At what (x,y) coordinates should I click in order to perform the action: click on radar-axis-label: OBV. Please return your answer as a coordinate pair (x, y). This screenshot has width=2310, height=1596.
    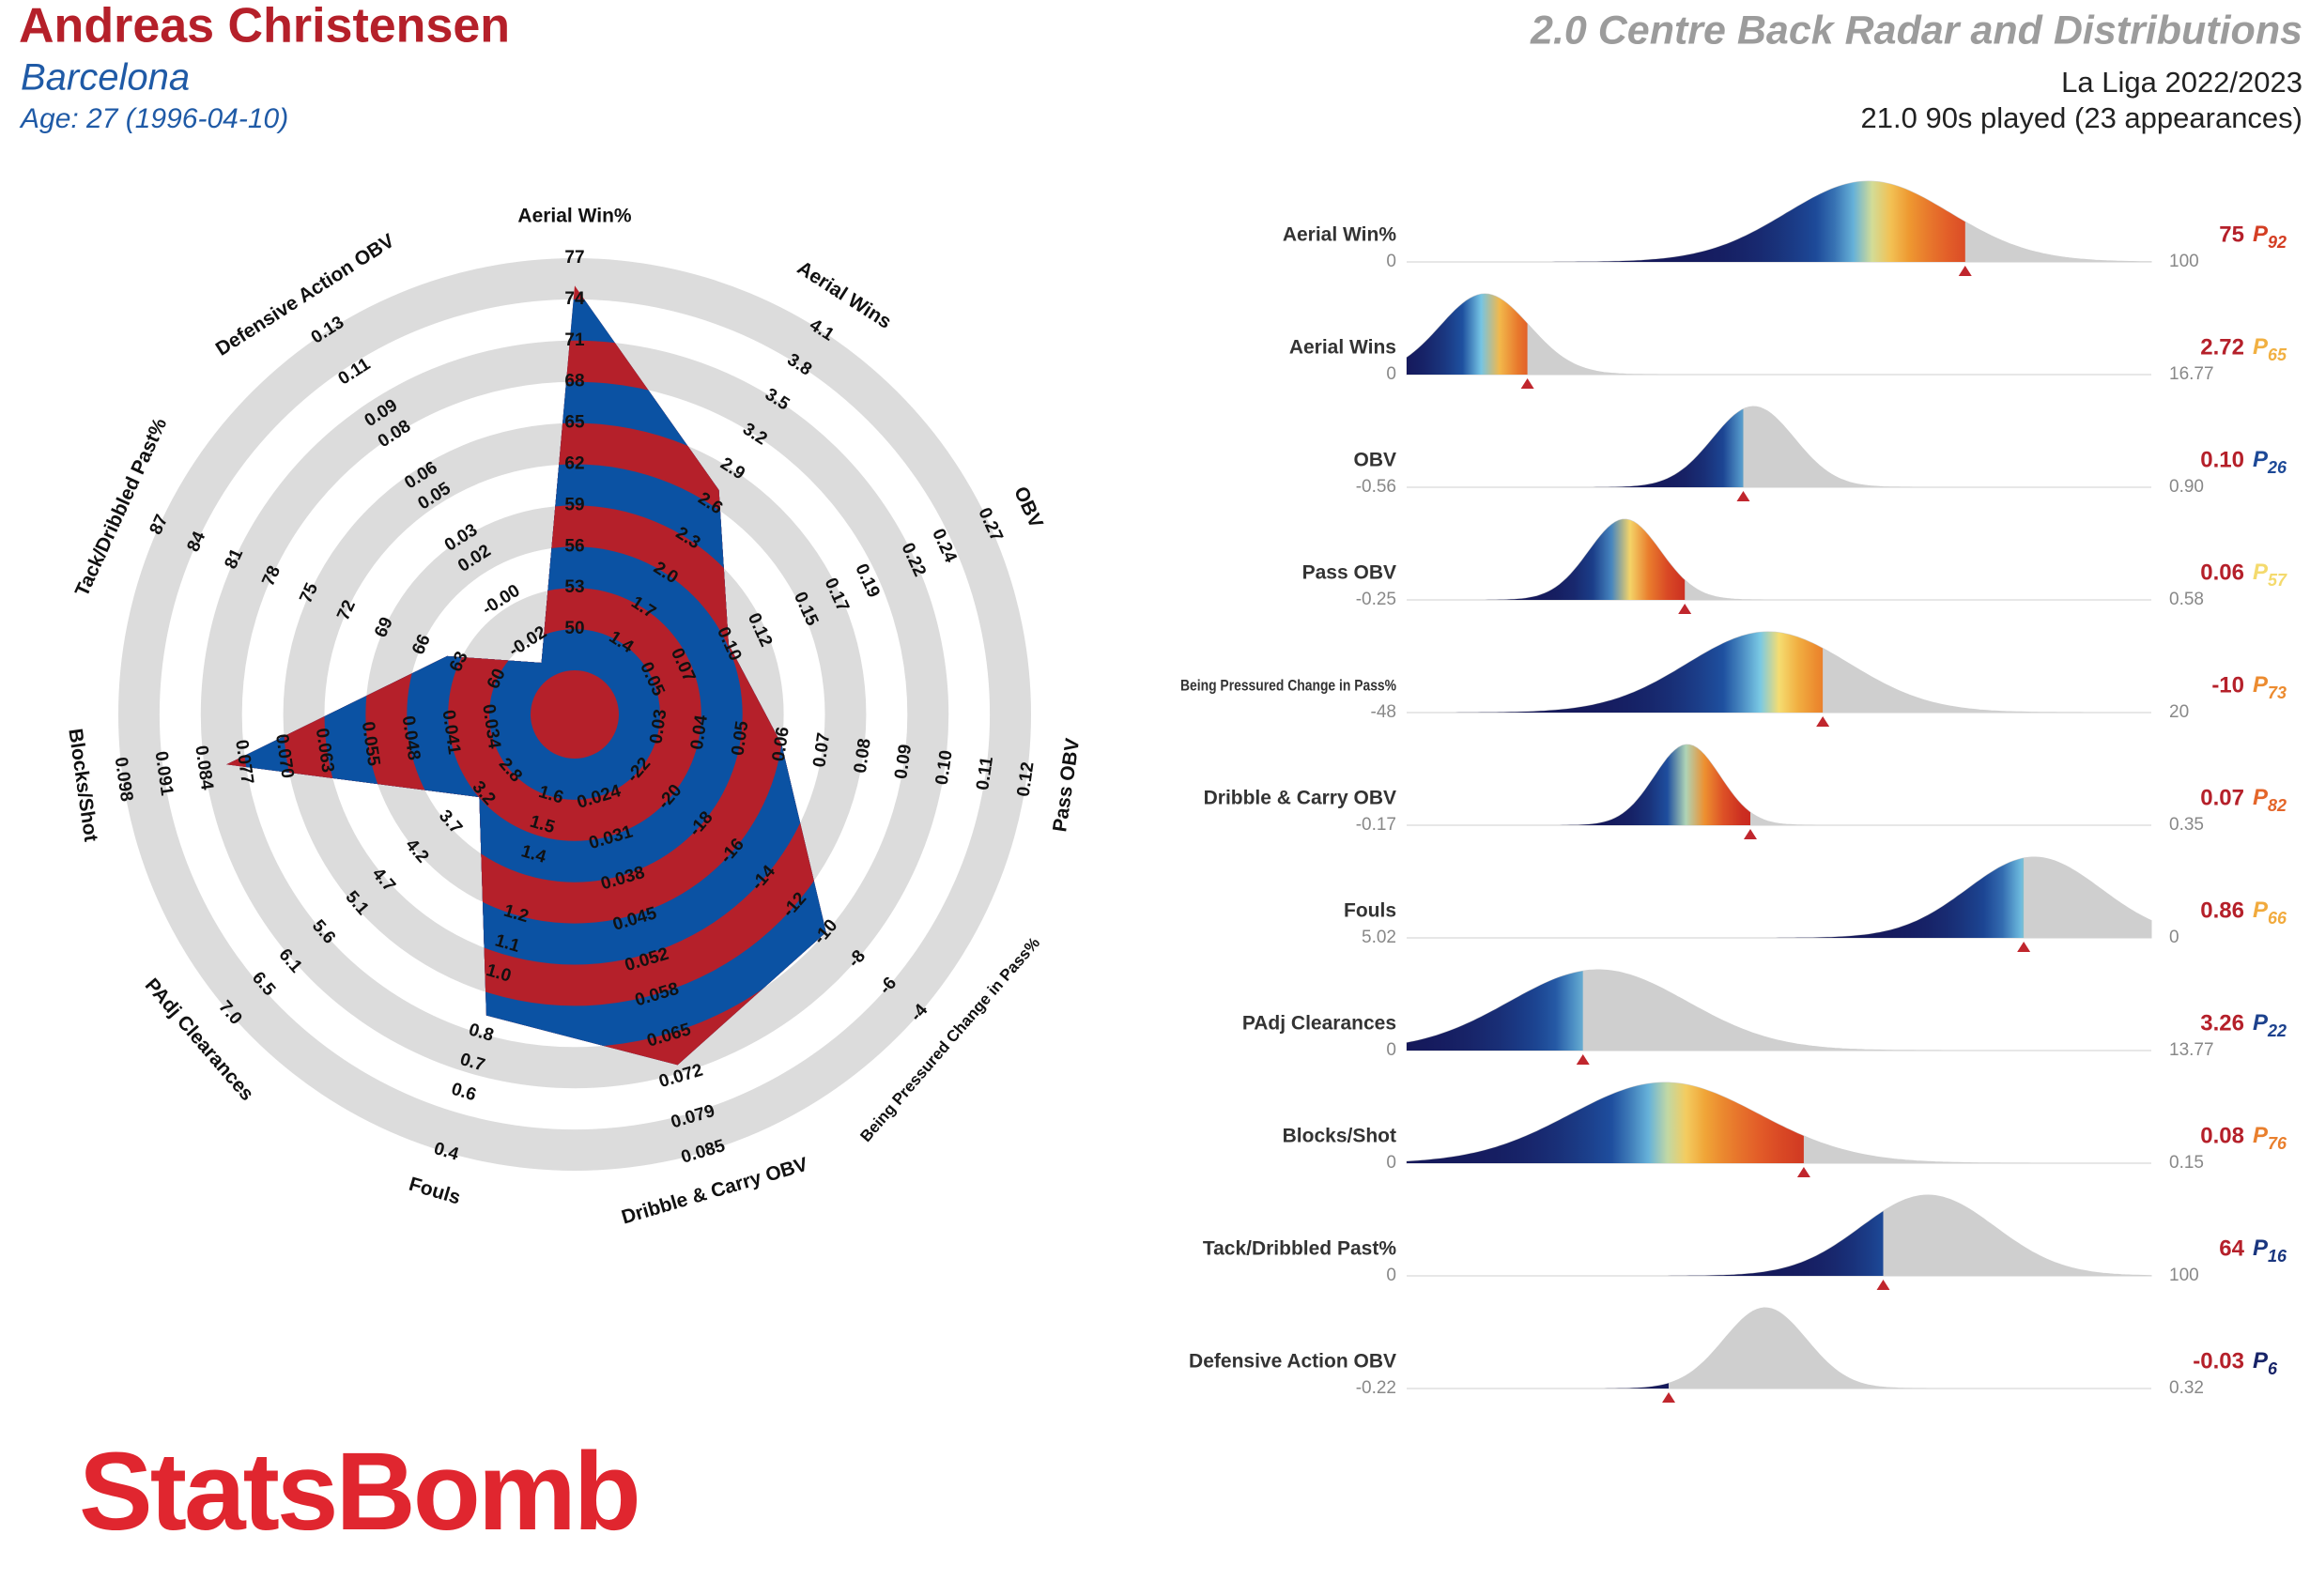
    Looking at the image, I should click on (1028, 507).